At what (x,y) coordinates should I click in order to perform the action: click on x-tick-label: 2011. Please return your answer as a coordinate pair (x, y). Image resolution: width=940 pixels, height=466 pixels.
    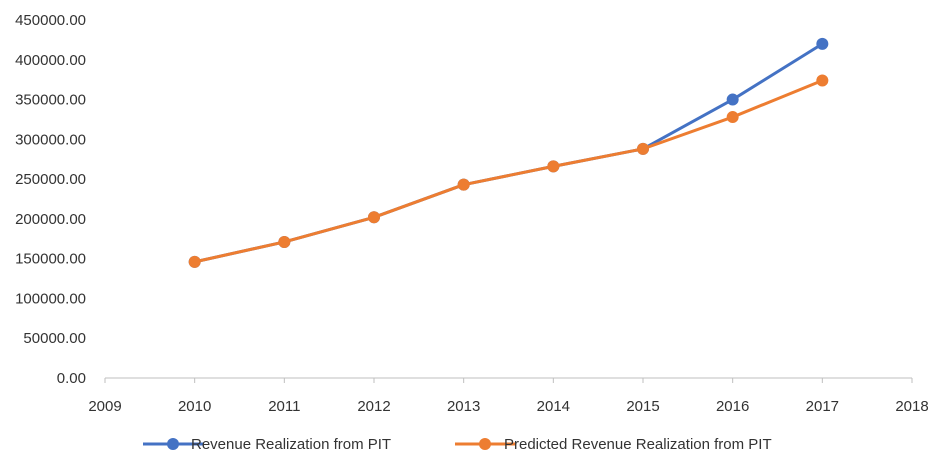
    Looking at the image, I should click on (284, 406).